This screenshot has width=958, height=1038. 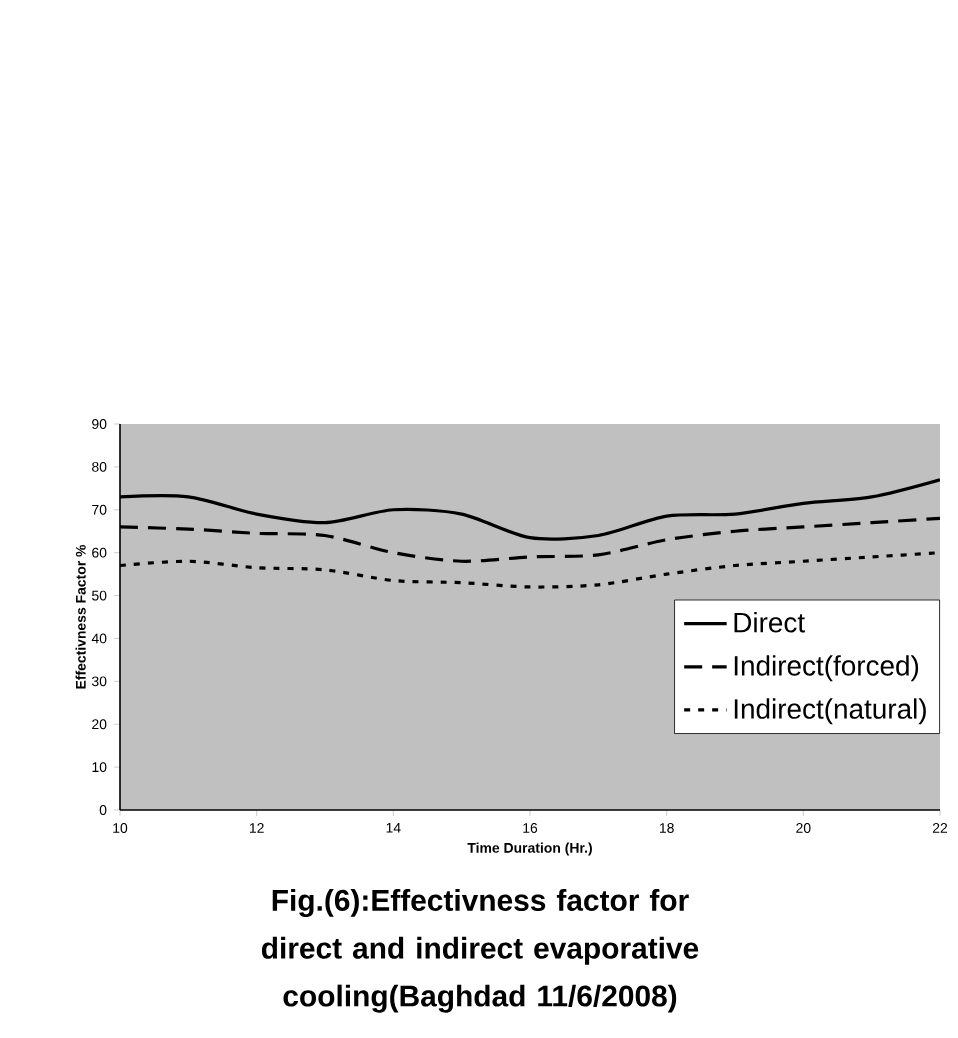 I want to click on legend-label: Indirect(natural), so click(x=830, y=711).